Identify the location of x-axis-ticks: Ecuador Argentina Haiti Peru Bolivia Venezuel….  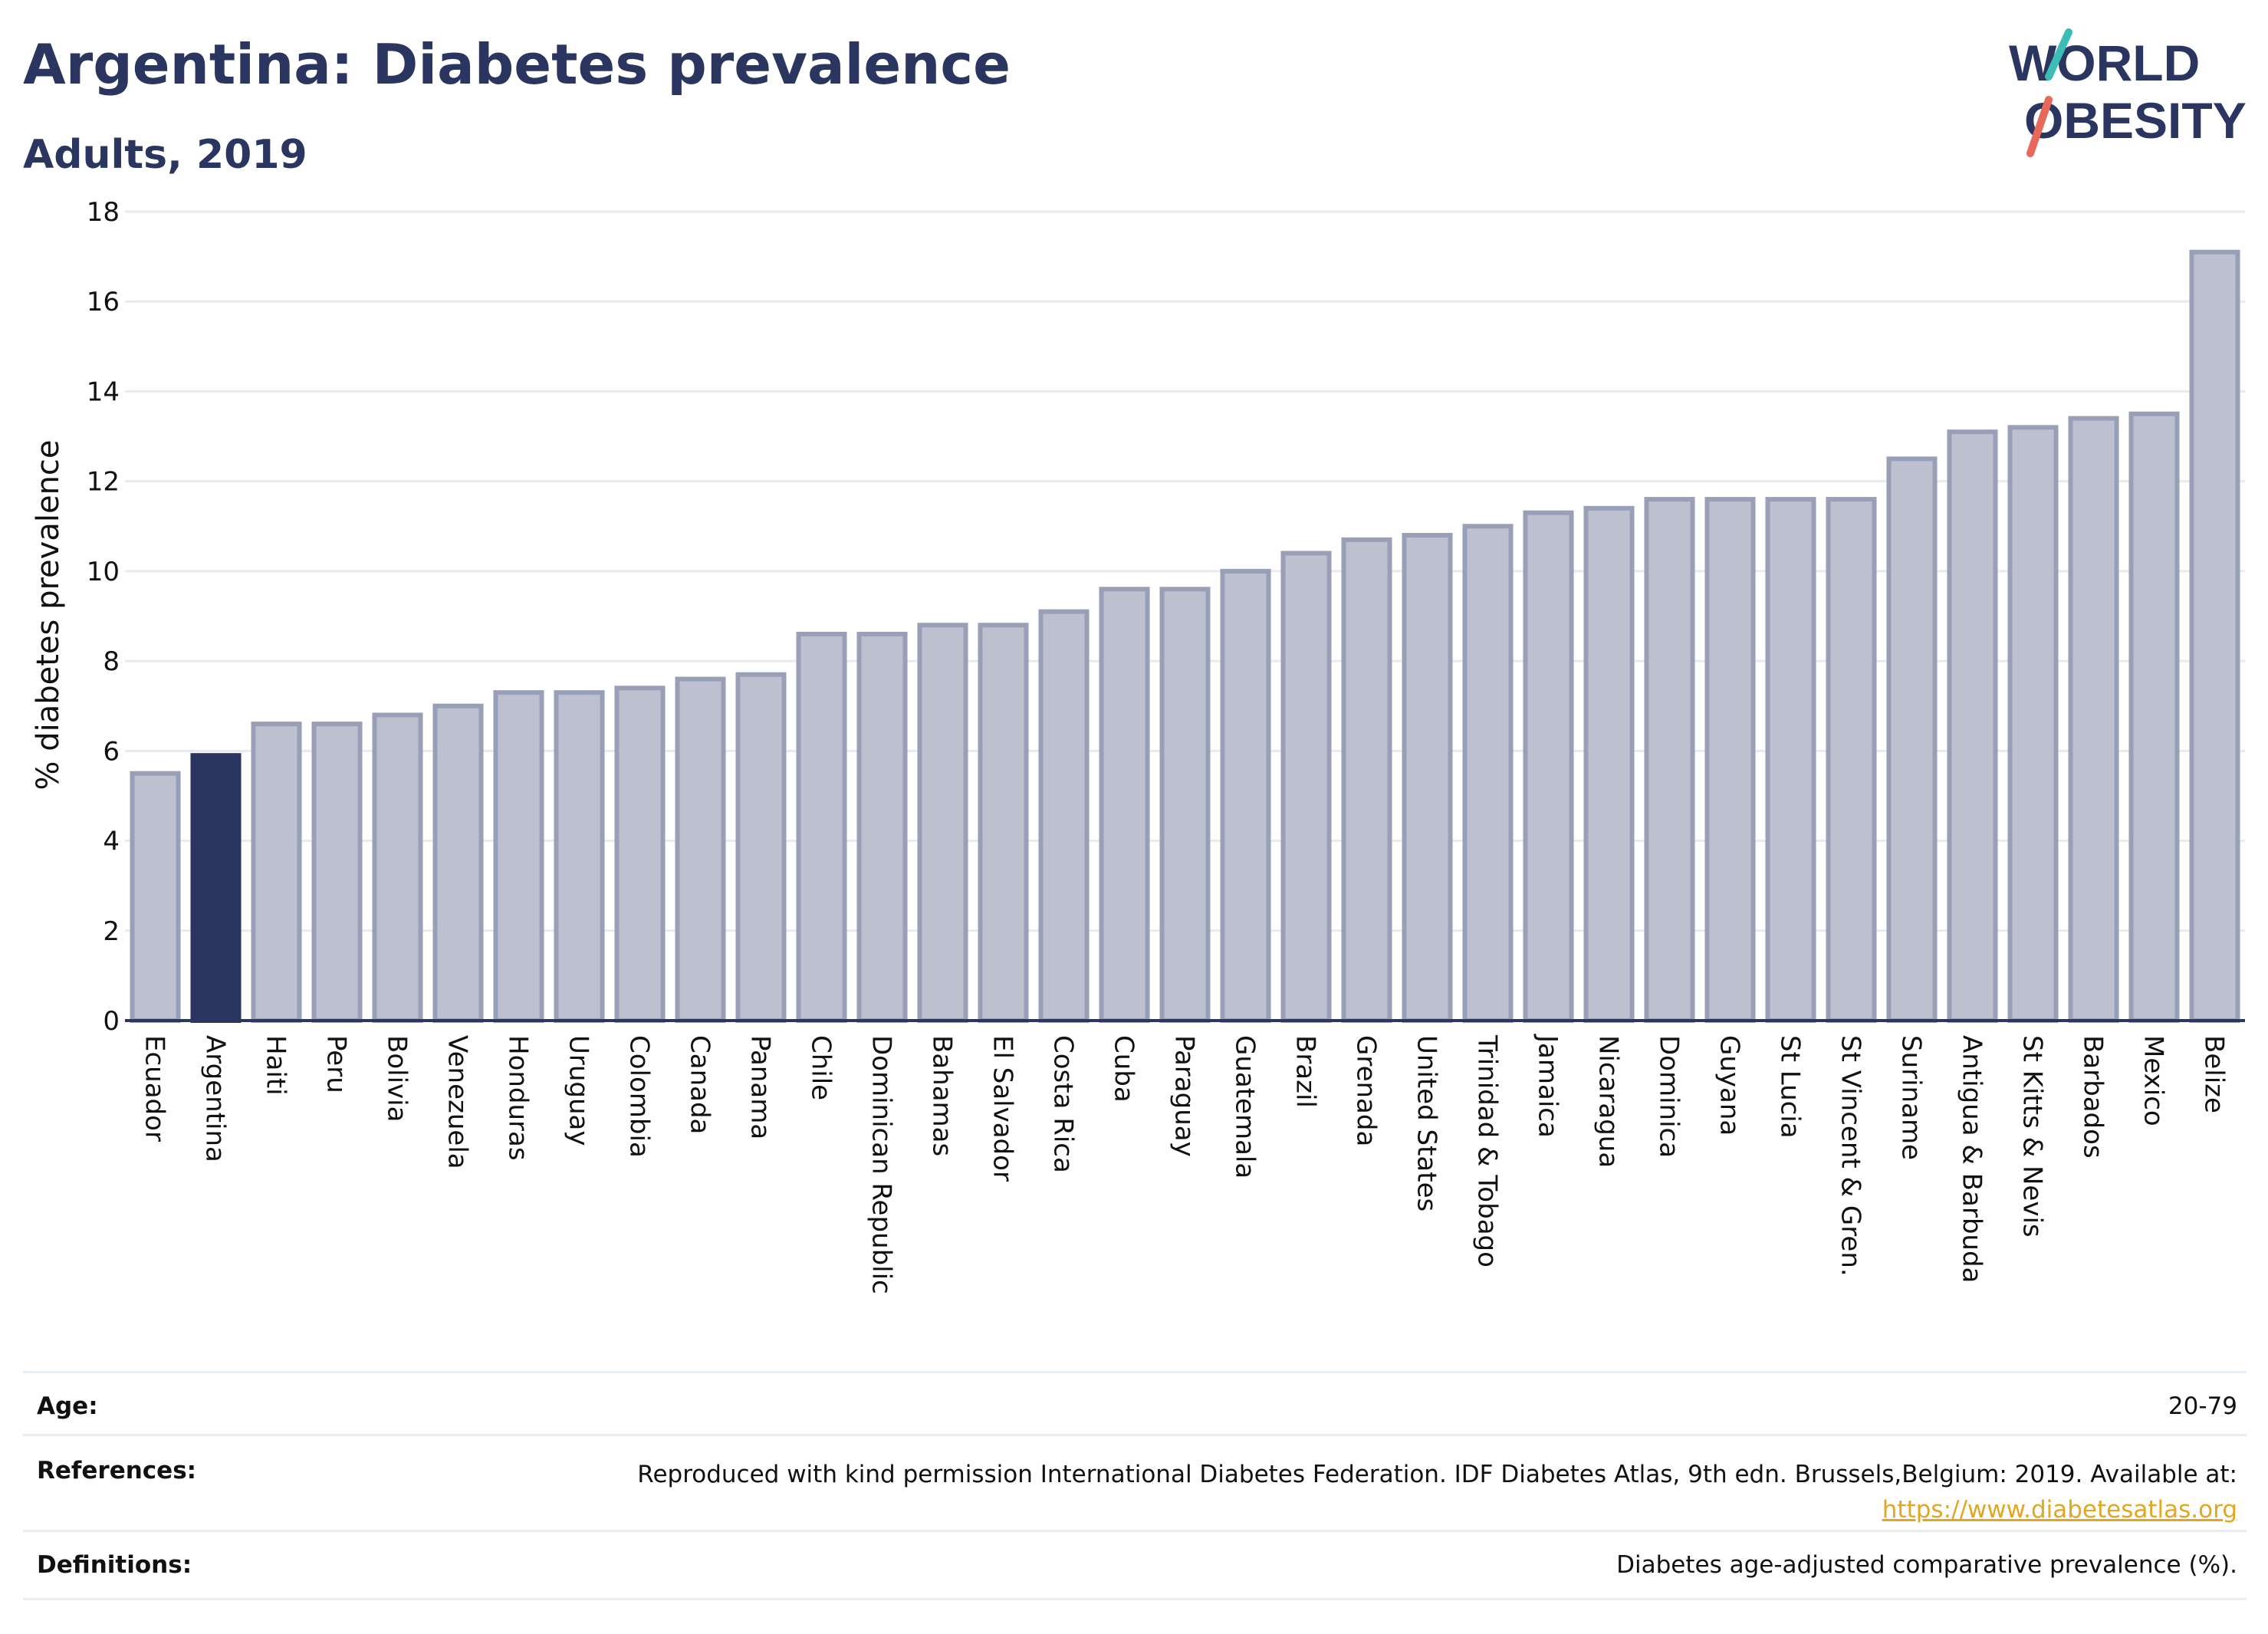
(1185, 1164).